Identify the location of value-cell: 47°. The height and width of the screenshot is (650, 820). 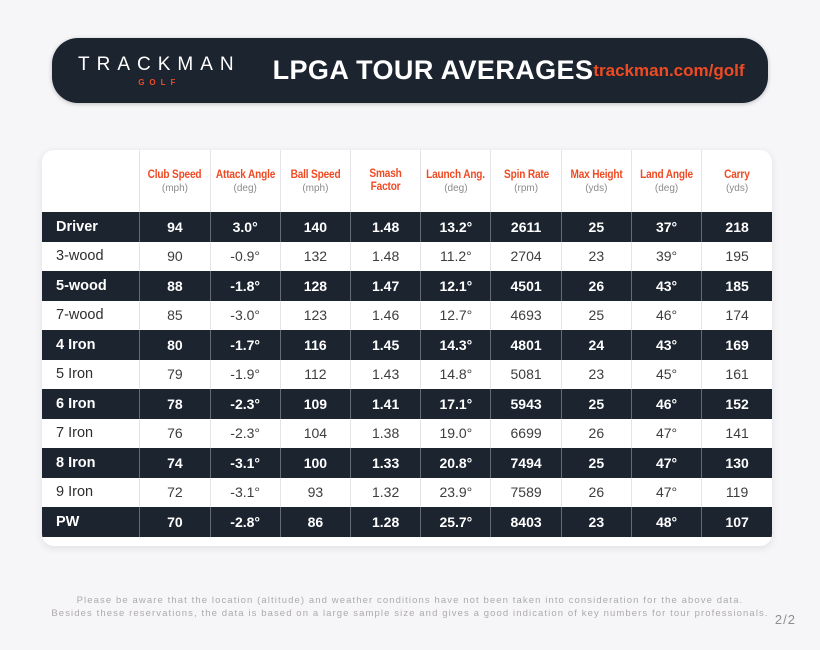
(666, 492).